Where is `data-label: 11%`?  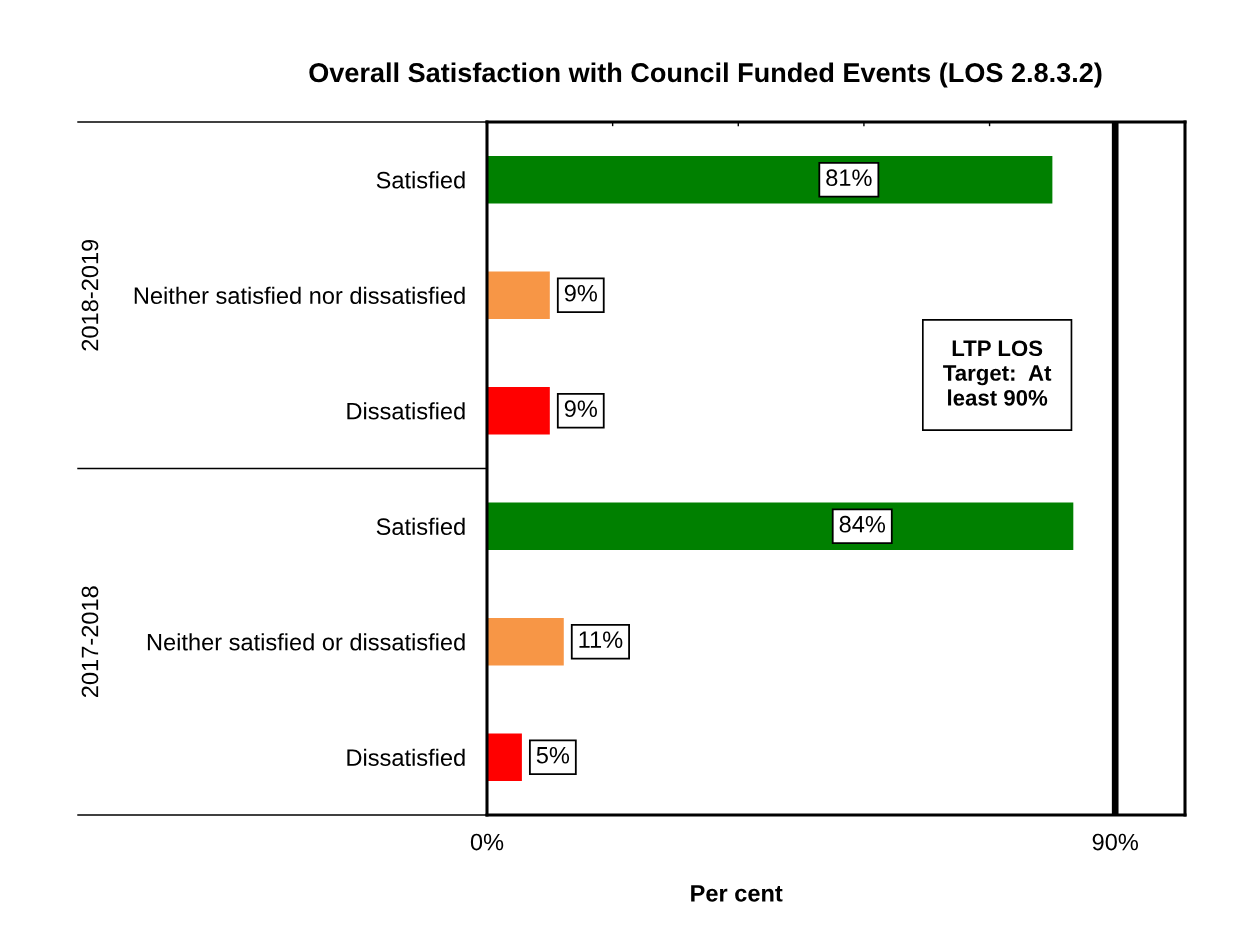
data-label: 11% is located at coordinates (601, 639).